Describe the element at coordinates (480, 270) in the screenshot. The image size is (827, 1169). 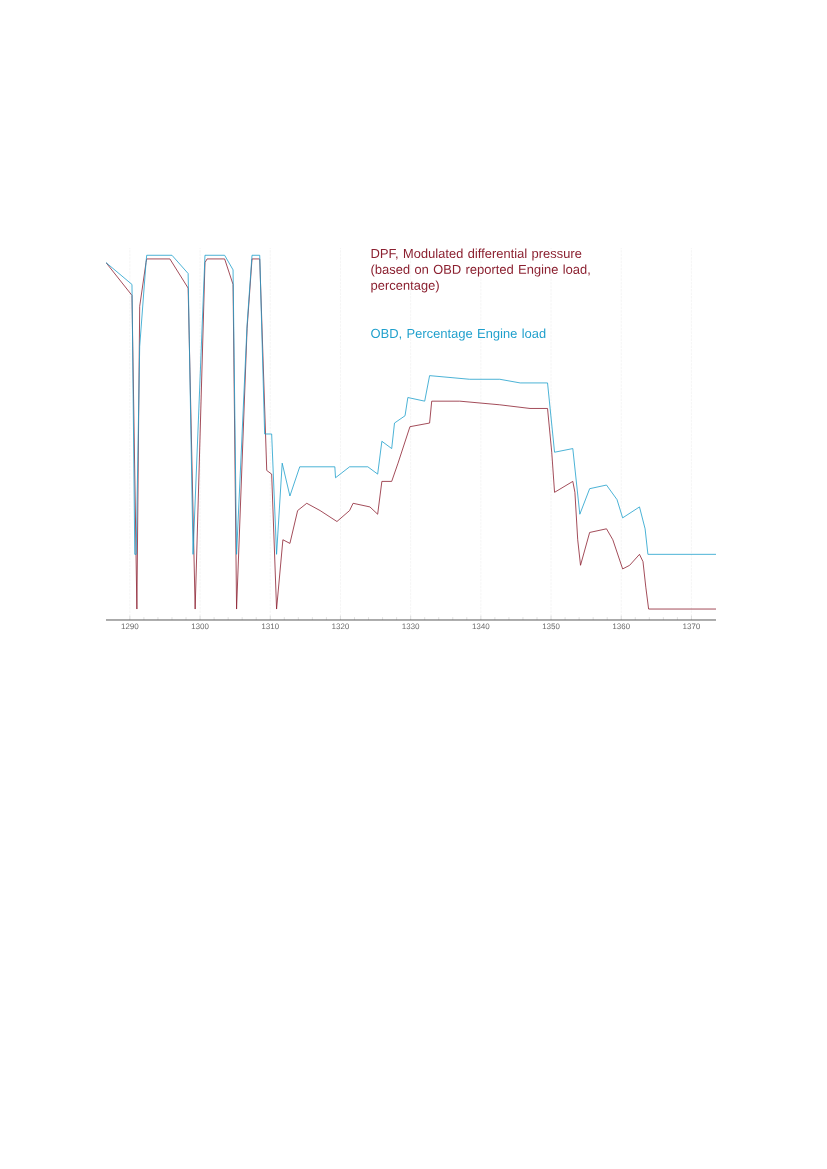
I see `text: DPF, Modulated differential pressure (based on OBD reported Engine load, percentage)` at that location.